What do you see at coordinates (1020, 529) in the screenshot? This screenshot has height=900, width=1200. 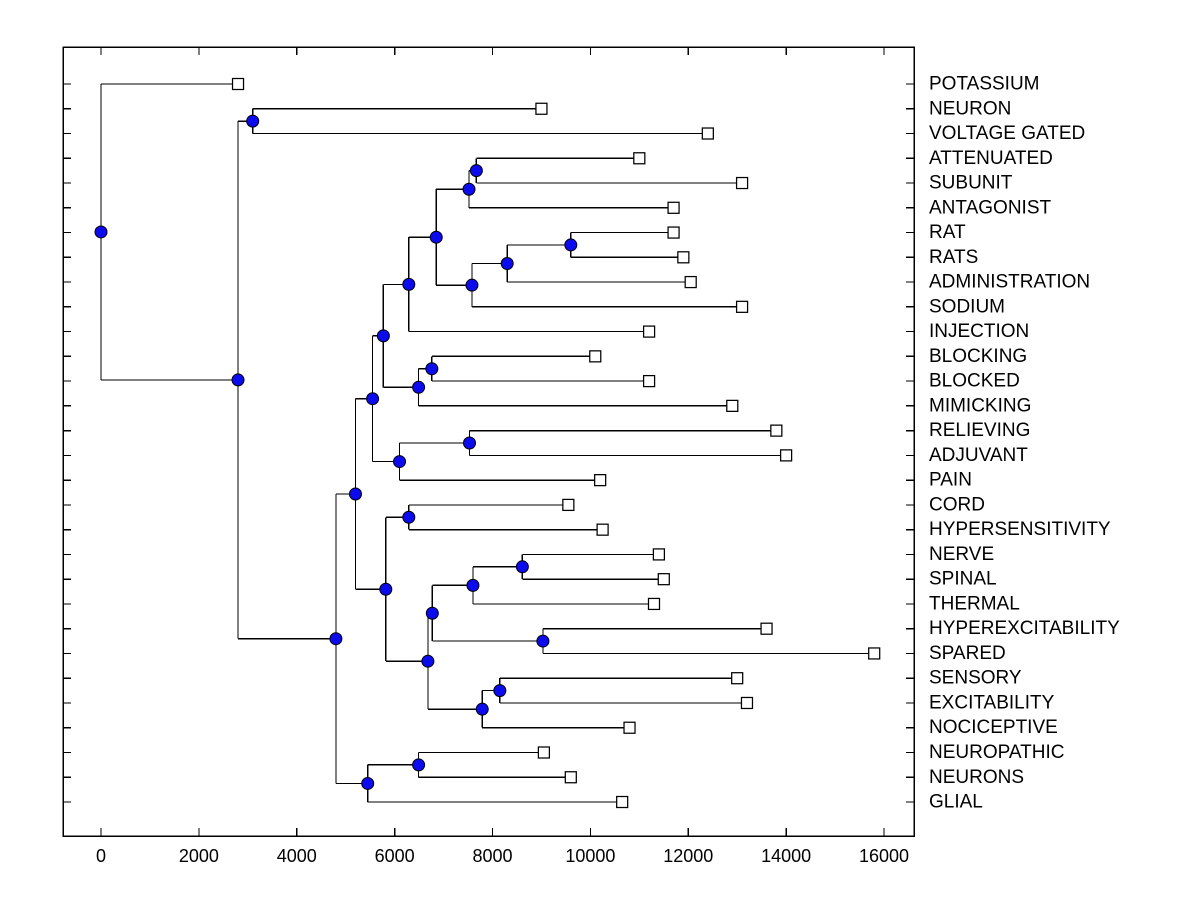 I see `leaf-label: HYPERSENSITIVITY` at bounding box center [1020, 529].